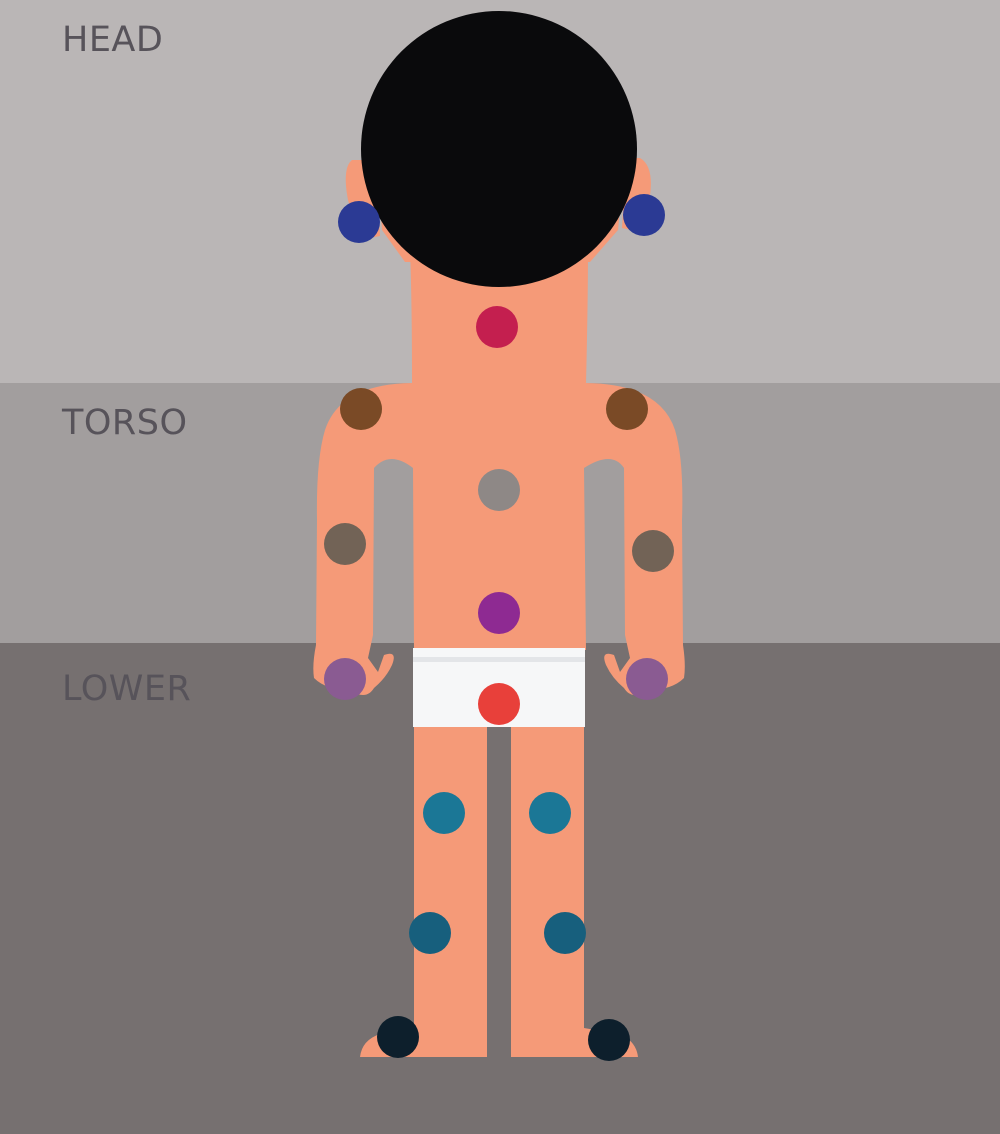 The height and width of the screenshot is (1134, 1000). I want to click on left-elbow-marker, so click(345, 544).